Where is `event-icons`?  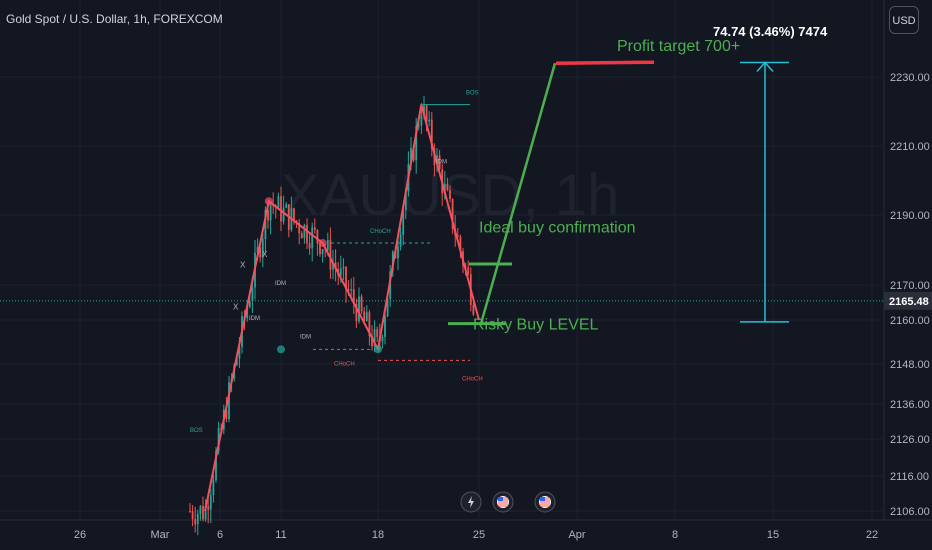 event-icons is located at coordinates (508, 502).